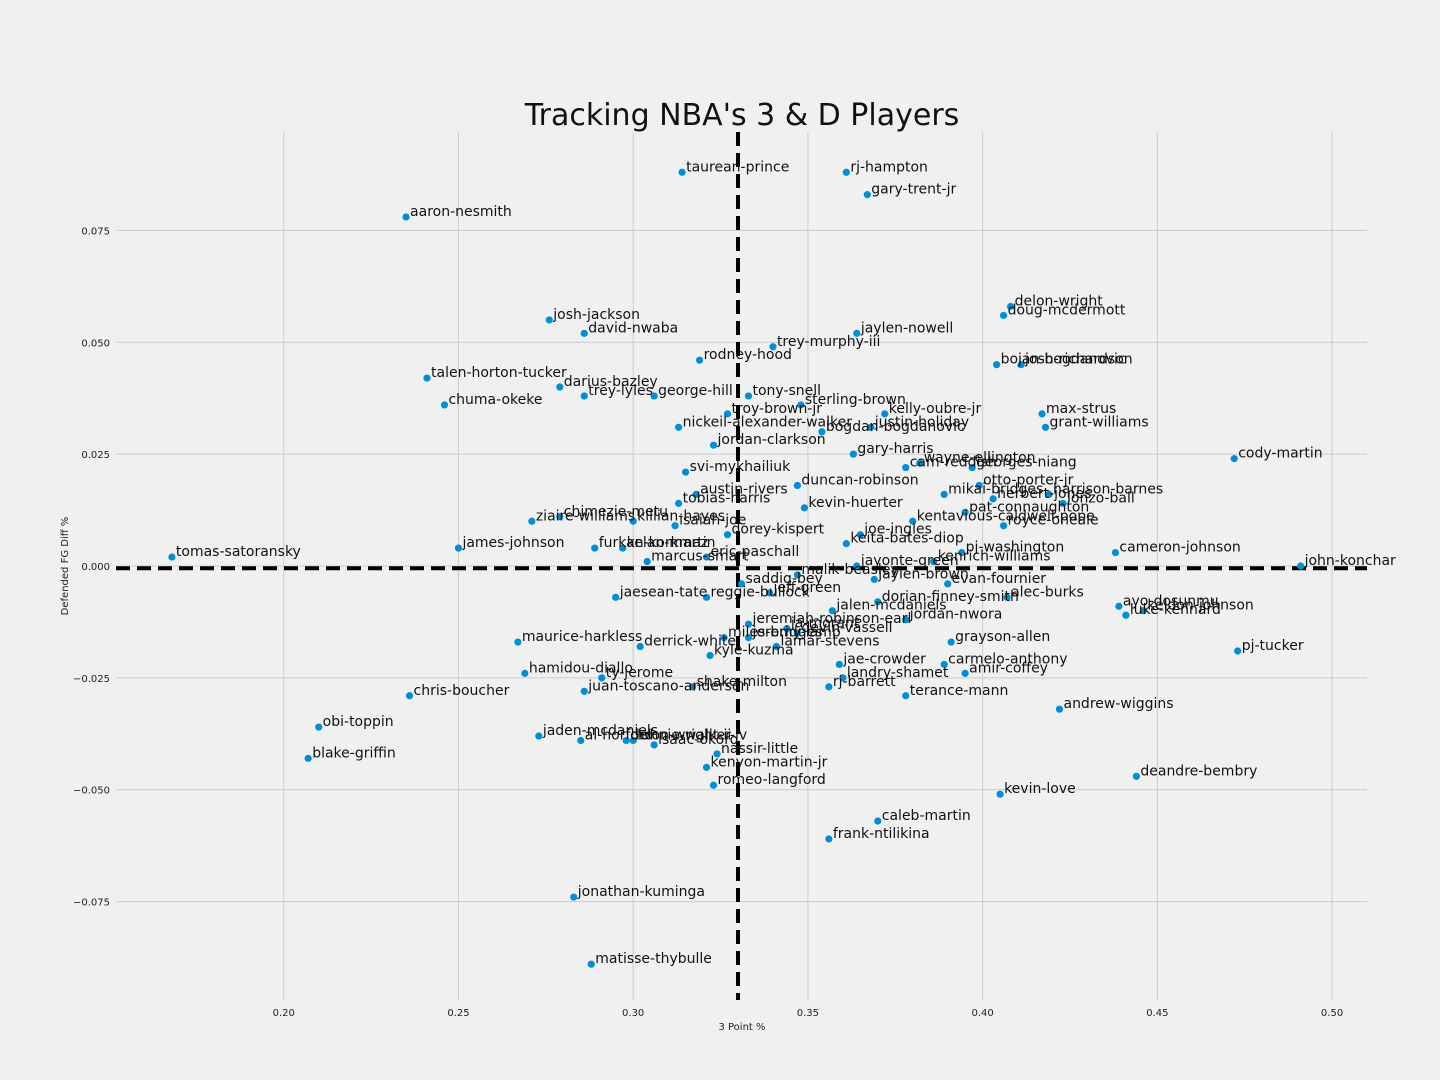 The height and width of the screenshot is (1080, 1440). Describe the element at coordinates (889, 167) in the screenshot. I see `point-label: rj-hampton` at that location.